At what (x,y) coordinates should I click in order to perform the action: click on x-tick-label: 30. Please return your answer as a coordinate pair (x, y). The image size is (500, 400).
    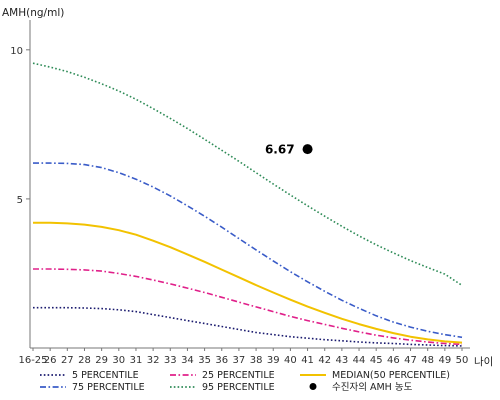
    Looking at the image, I should click on (118, 360).